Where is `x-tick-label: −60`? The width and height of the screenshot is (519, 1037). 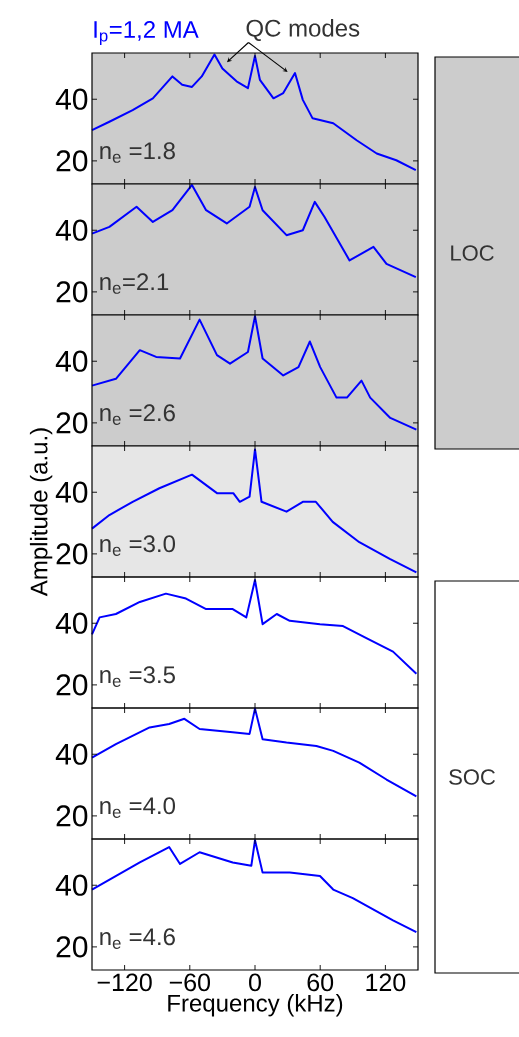 x-tick-label: −60 is located at coordinates (190, 982).